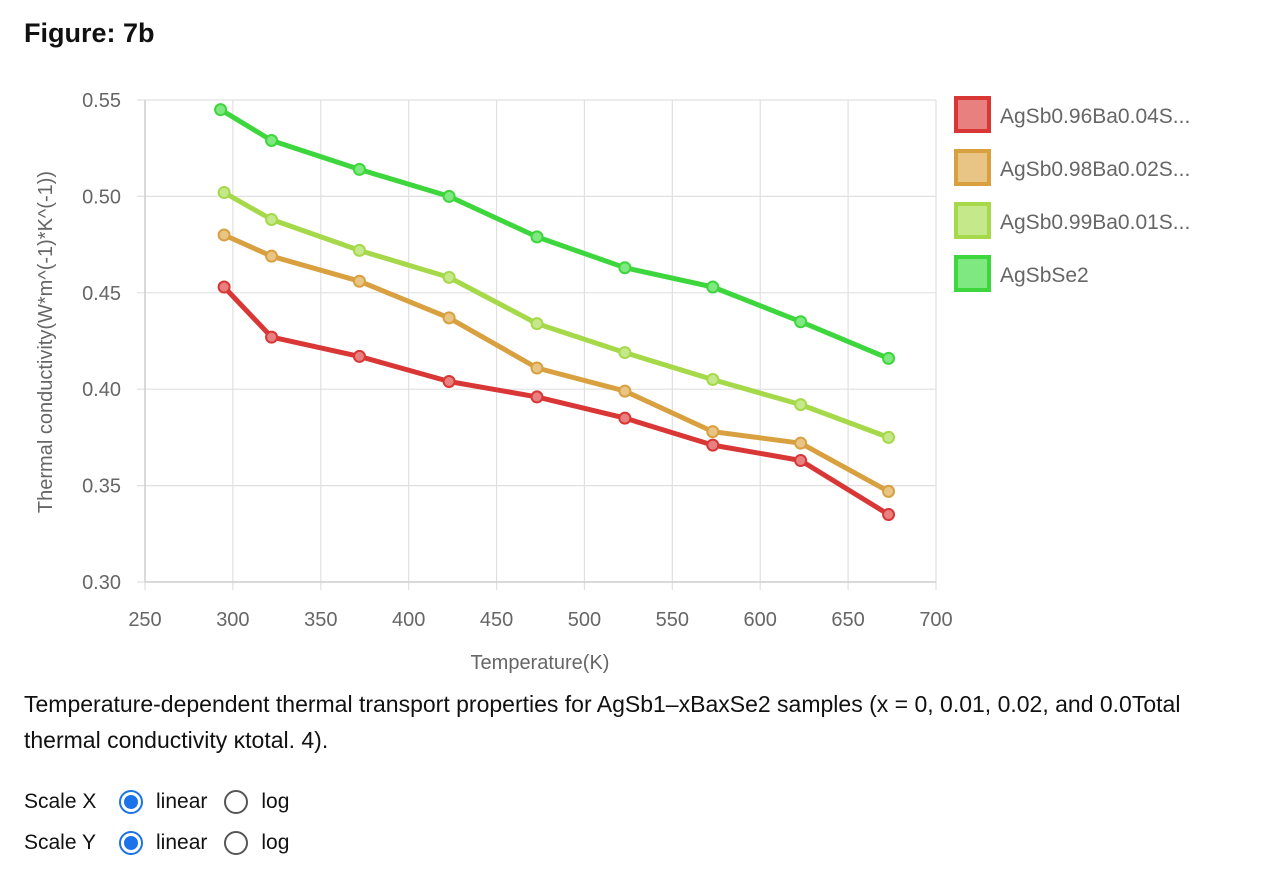 This screenshot has width=1278, height=874. Describe the element at coordinates (182, 801) in the screenshot. I see `scale-x-linear-label: linear` at that location.